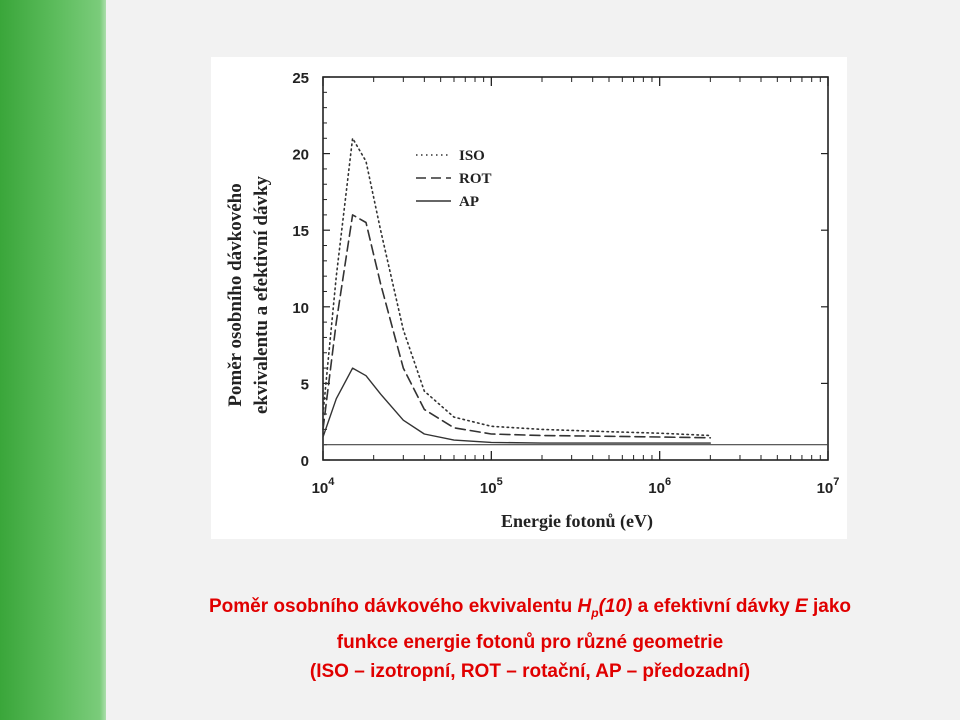 The height and width of the screenshot is (720, 960). What do you see at coordinates (300, 155) in the screenshot?
I see `y-tick-label: 20` at bounding box center [300, 155].